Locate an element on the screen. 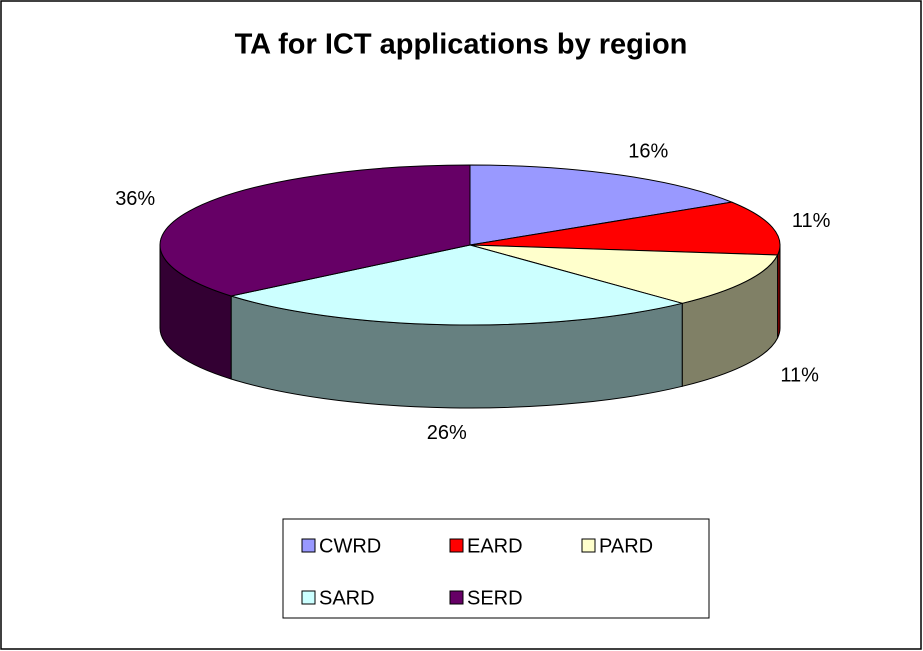 Image resolution: width=923 pixels, height=651 pixels. data-label: 36% is located at coordinates (135, 199).